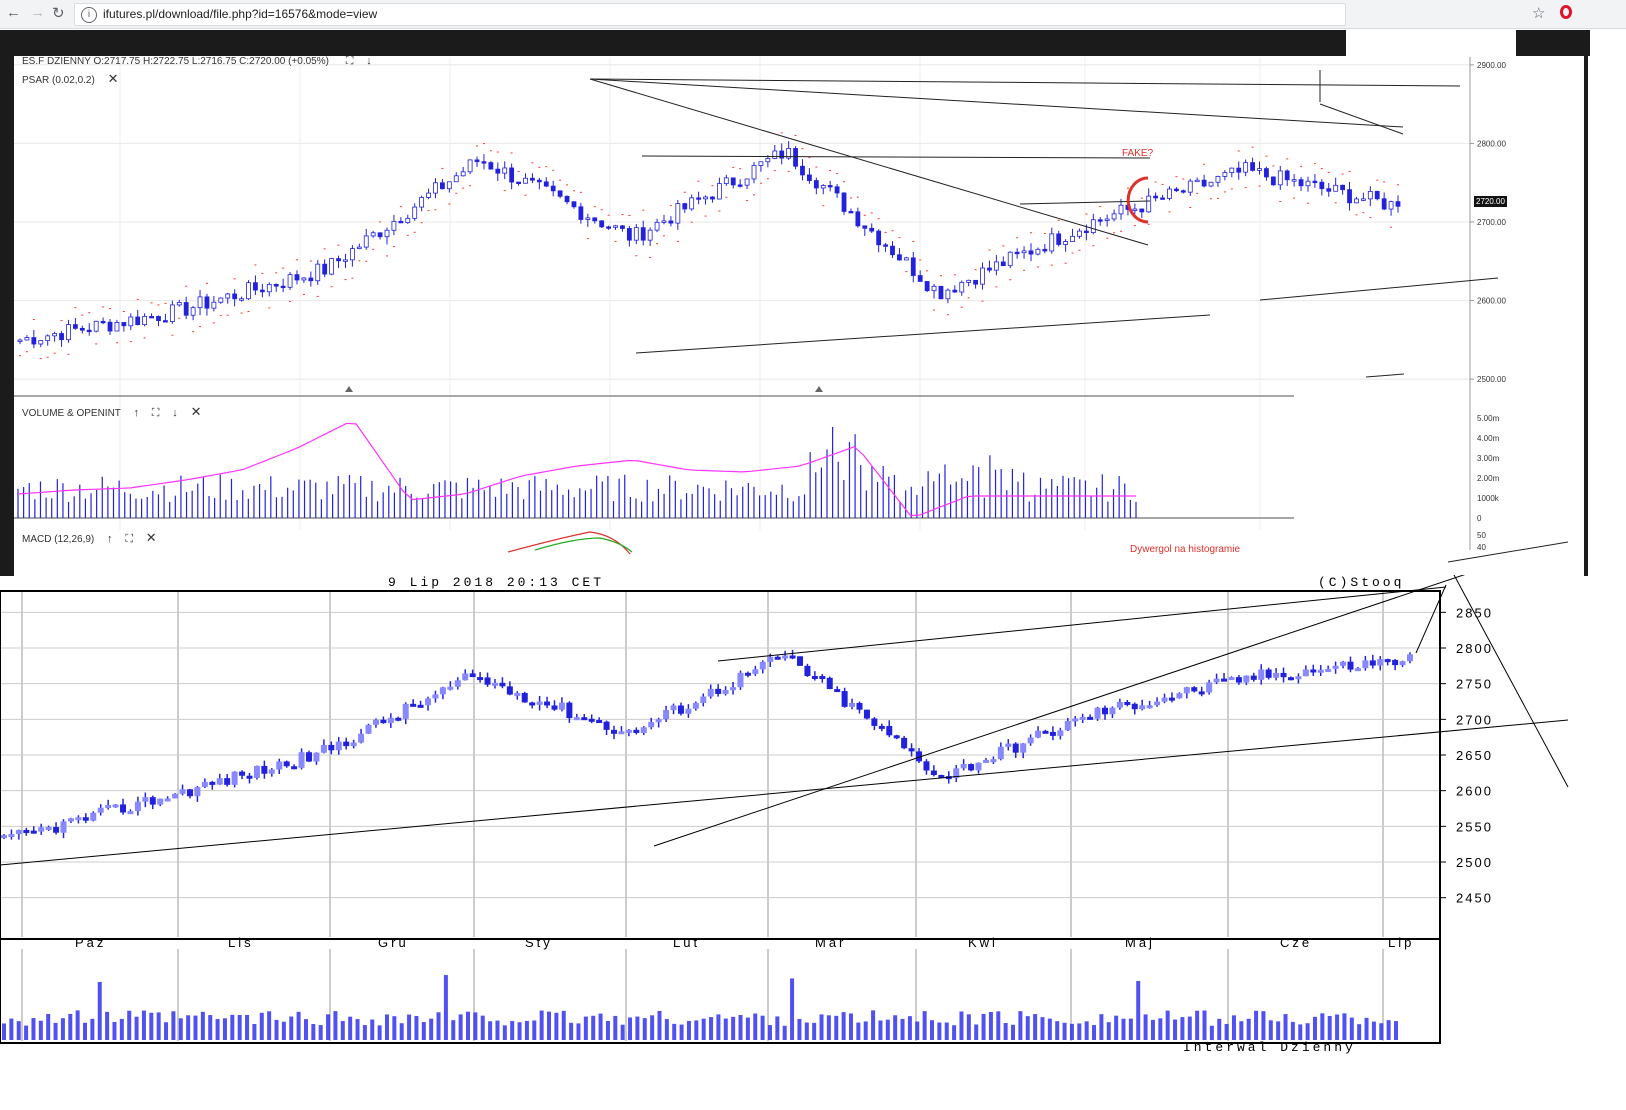  What do you see at coordinates (1508, 552) in the screenshot?
I see `trend-line` at bounding box center [1508, 552].